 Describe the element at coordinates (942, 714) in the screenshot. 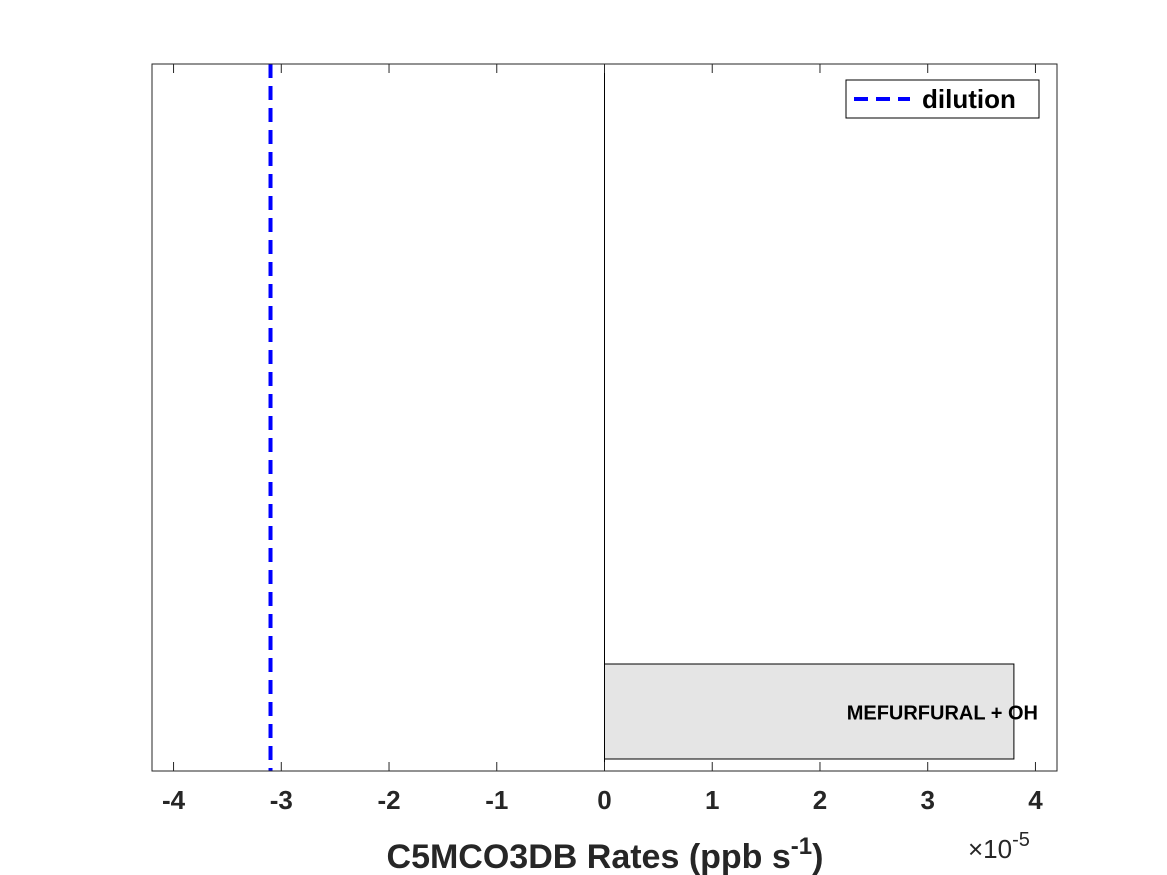

I see `bar-label: MEFURFURAL + OH` at that location.